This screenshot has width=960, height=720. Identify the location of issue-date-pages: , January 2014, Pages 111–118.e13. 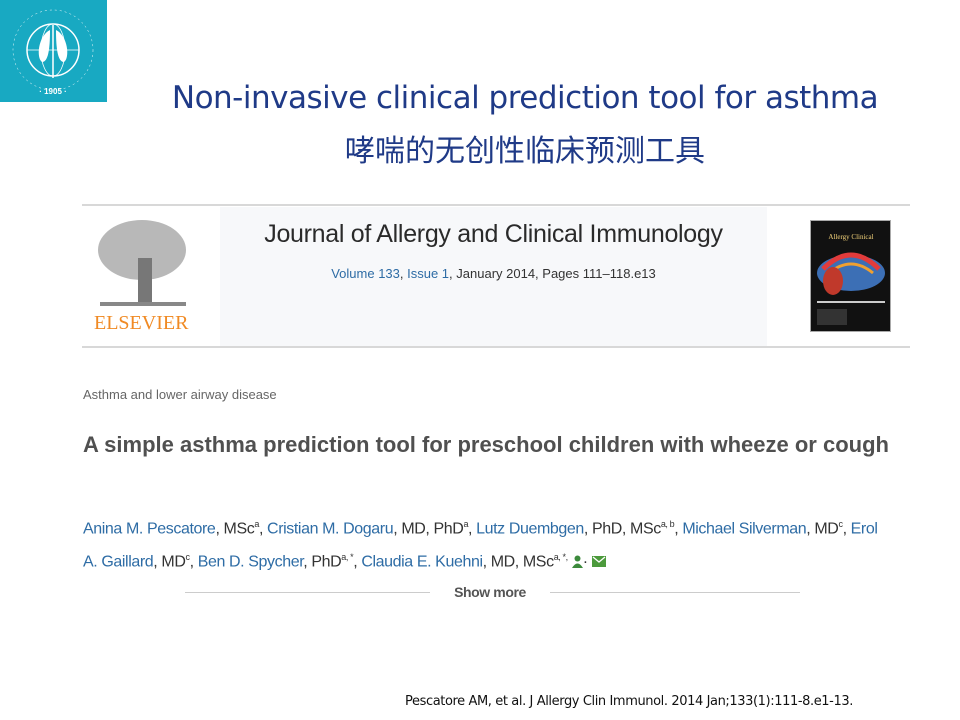
(552, 273).